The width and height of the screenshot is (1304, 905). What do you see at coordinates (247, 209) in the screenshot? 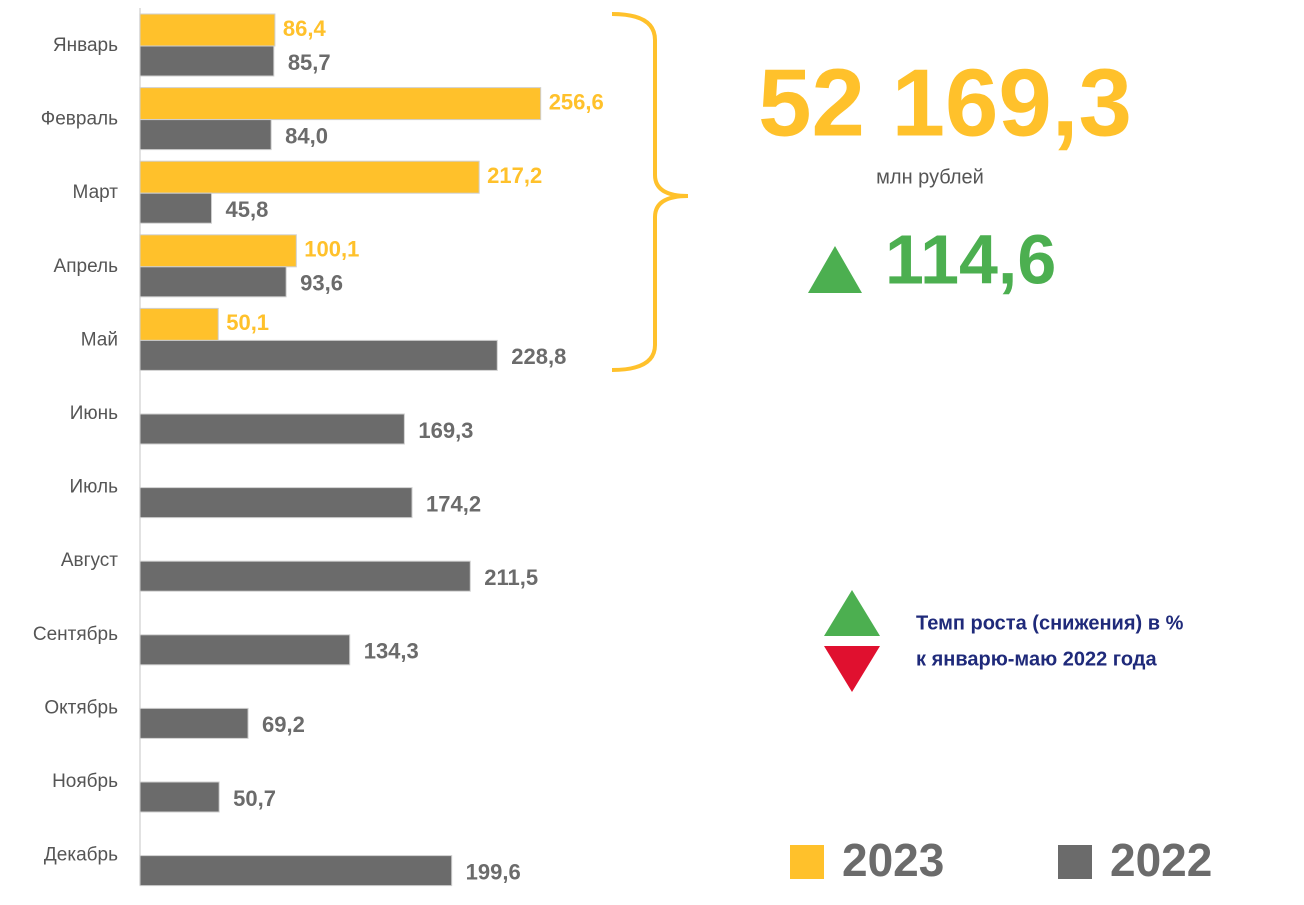
I see `value-label: 45,8` at bounding box center [247, 209].